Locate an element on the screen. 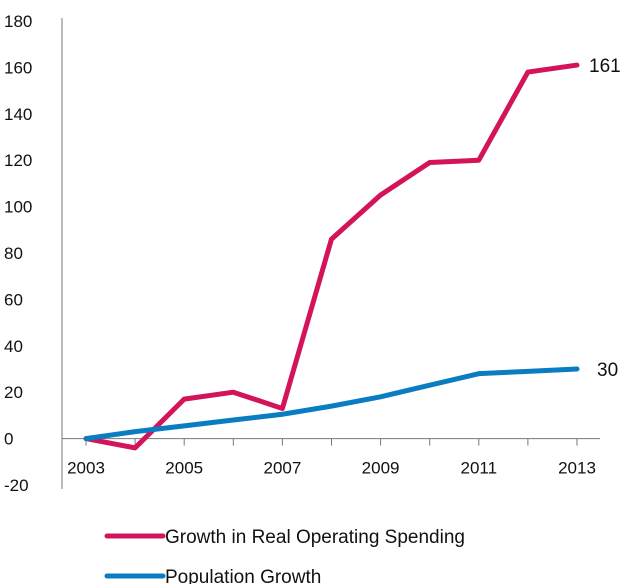 The height and width of the screenshot is (584, 624). y-tick-label: -20 is located at coordinates (16, 485).